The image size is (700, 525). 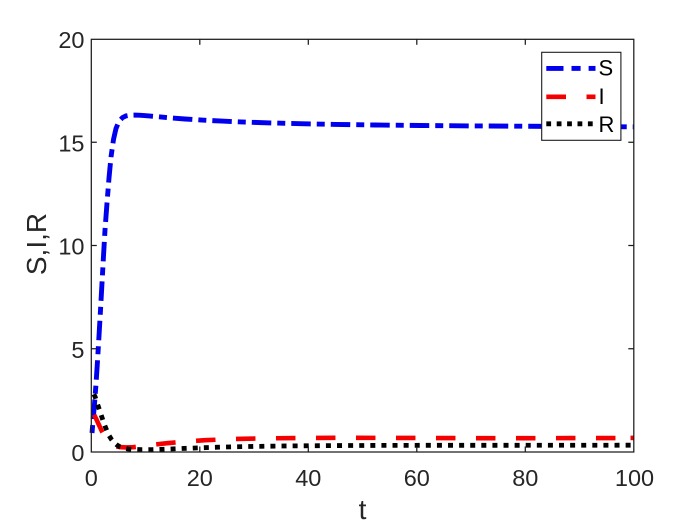 What do you see at coordinates (71, 247) in the screenshot?
I see `svg-text: 10` at bounding box center [71, 247].